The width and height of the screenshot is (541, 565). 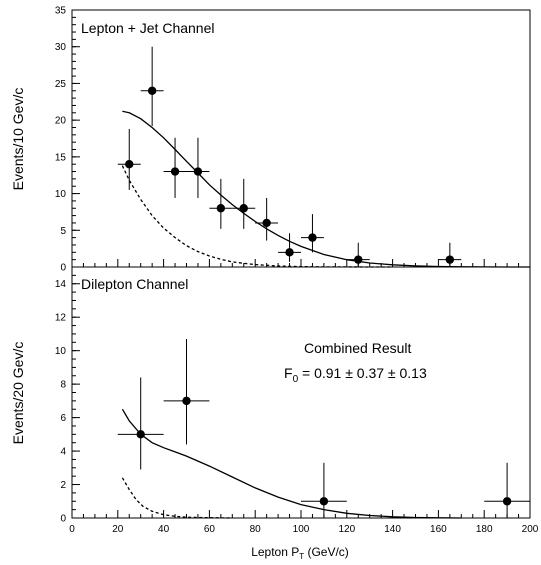 What do you see at coordinates (61, 121) in the screenshot?
I see `y-tick-label: 20` at bounding box center [61, 121].